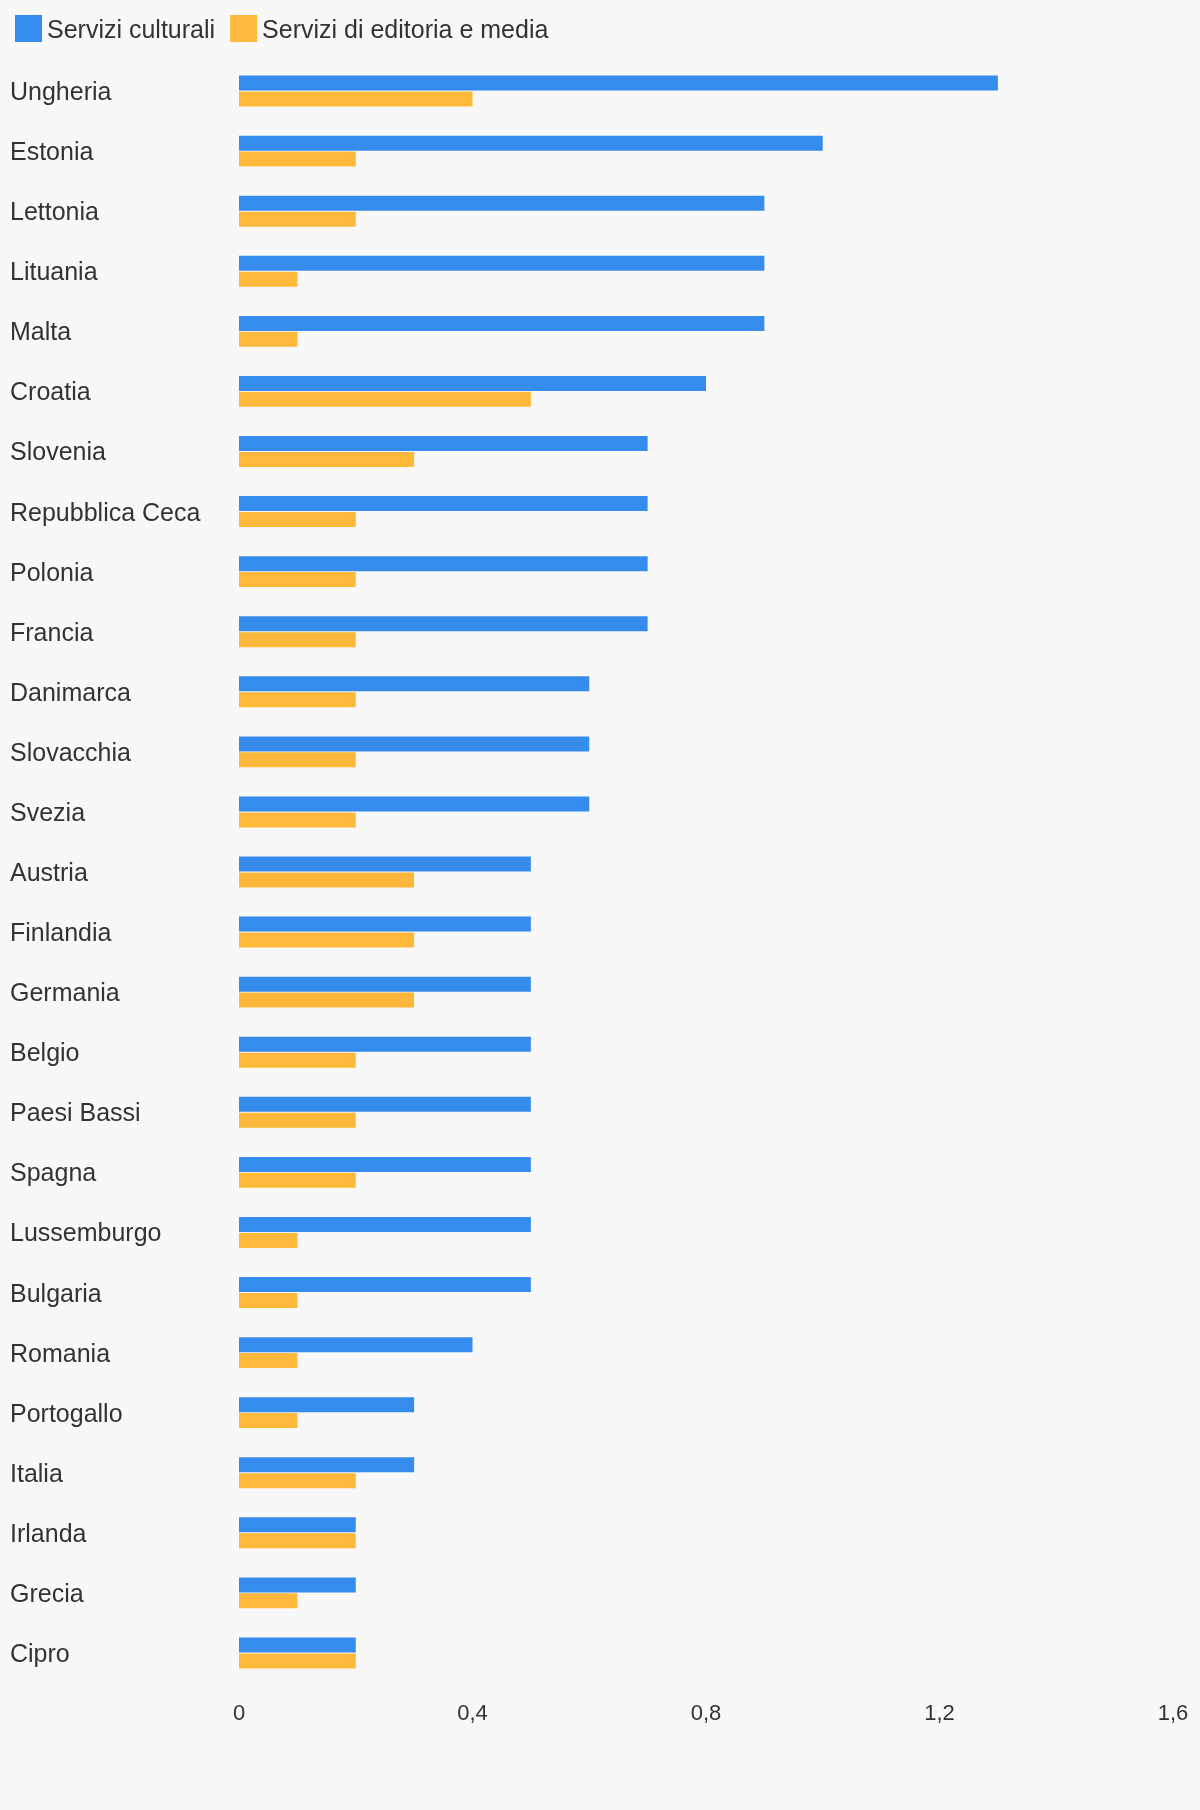 The height and width of the screenshot is (1810, 1200). What do you see at coordinates (40, 1652) in the screenshot?
I see `y-tick-label: Cipro` at bounding box center [40, 1652].